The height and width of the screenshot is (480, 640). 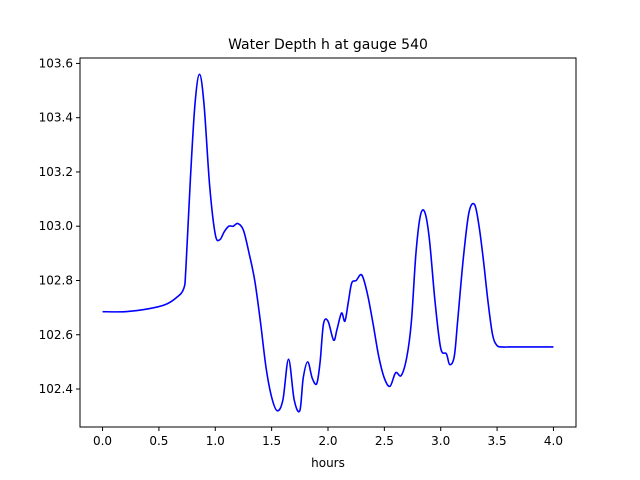 I want to click on x-tick-label: 3.5, so click(x=497, y=441).